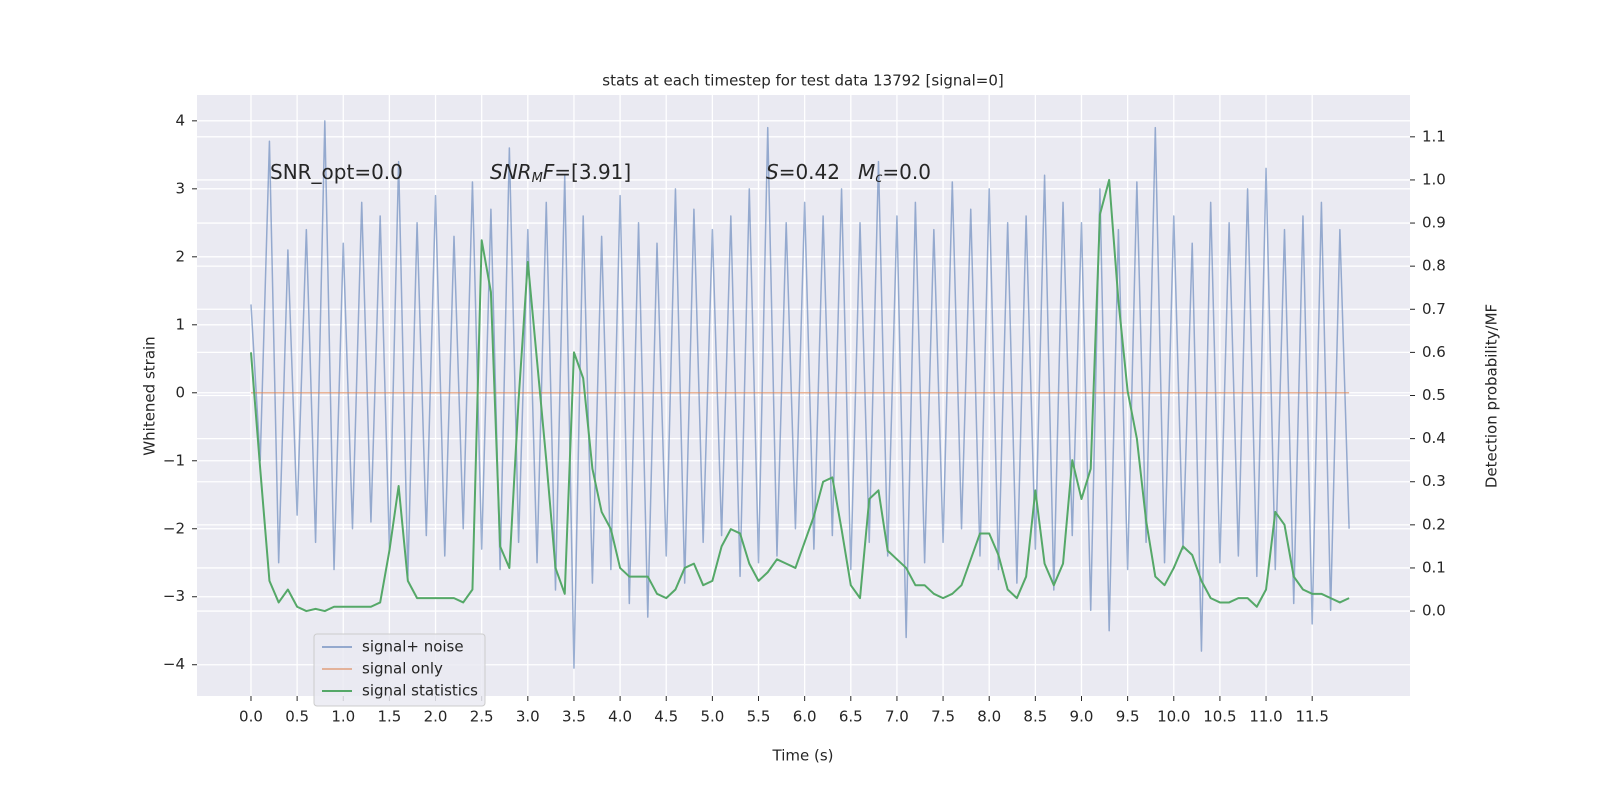 The width and height of the screenshot is (1600, 800). What do you see at coordinates (174, 460) in the screenshot?
I see `y-tick-label: −1` at bounding box center [174, 460].